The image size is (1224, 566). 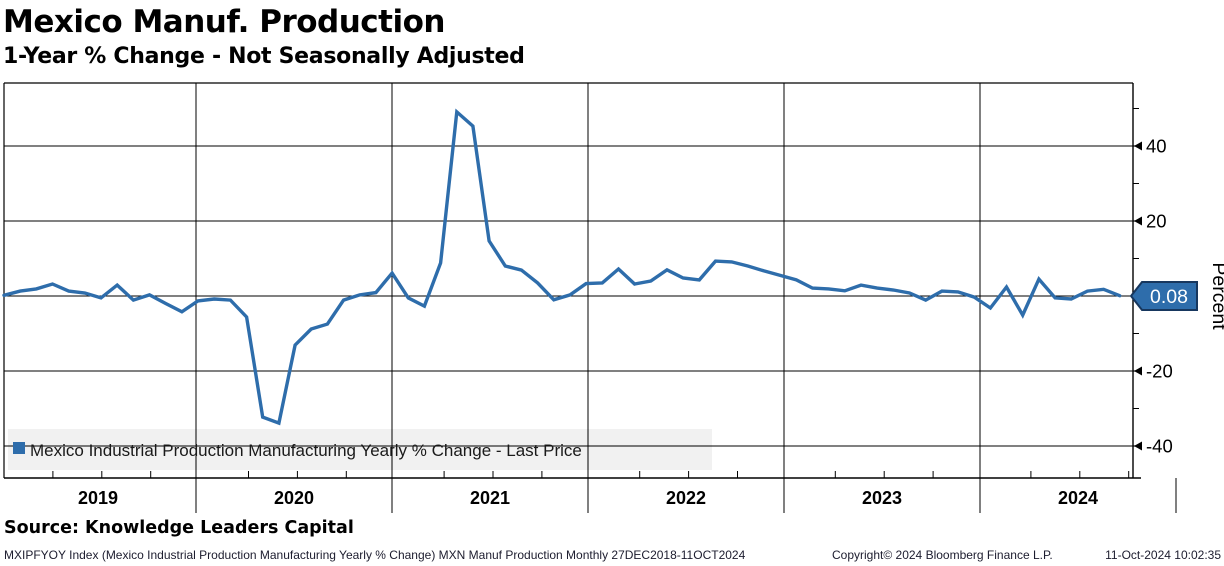 I want to click on legend-marker-icon, so click(x=19, y=448).